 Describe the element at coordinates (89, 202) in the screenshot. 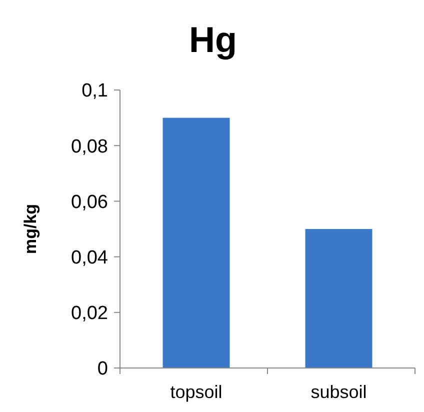

I see `y-tick-label: 0,06` at that location.